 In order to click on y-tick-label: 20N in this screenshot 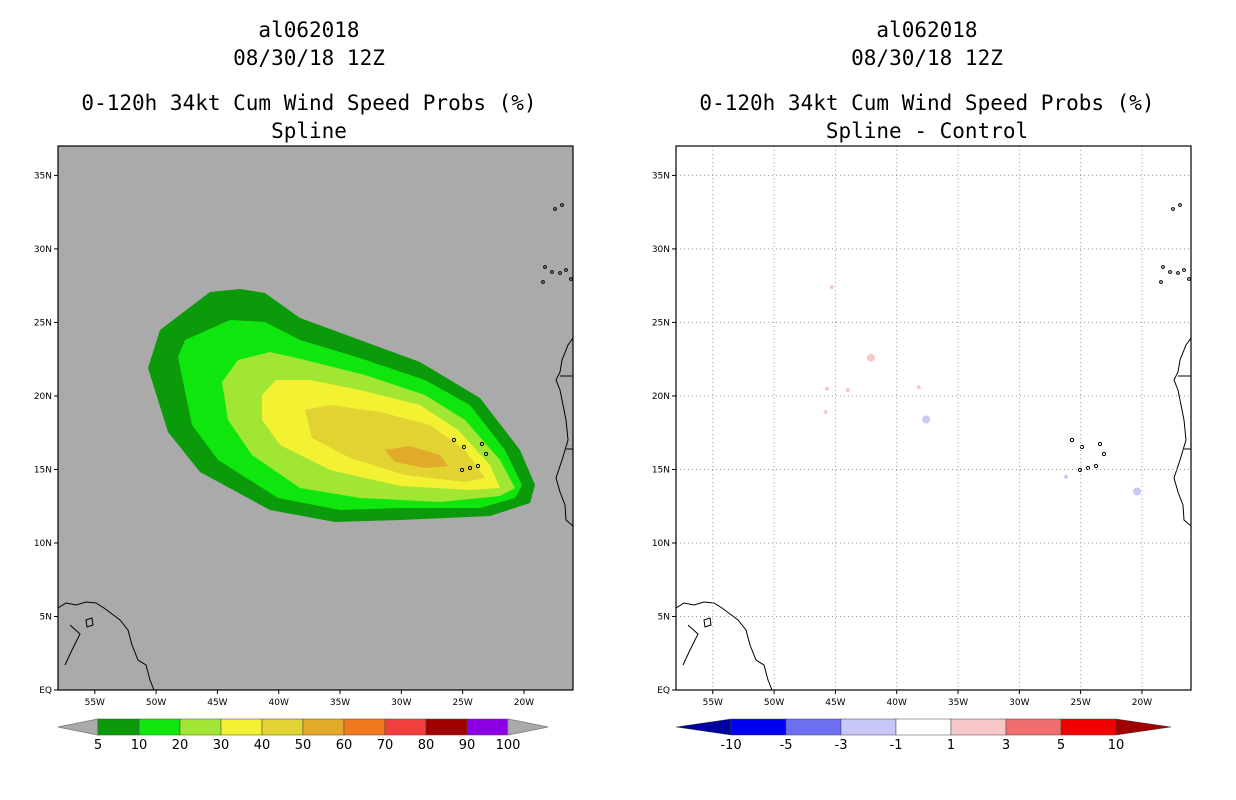, I will do `click(43, 397)`.